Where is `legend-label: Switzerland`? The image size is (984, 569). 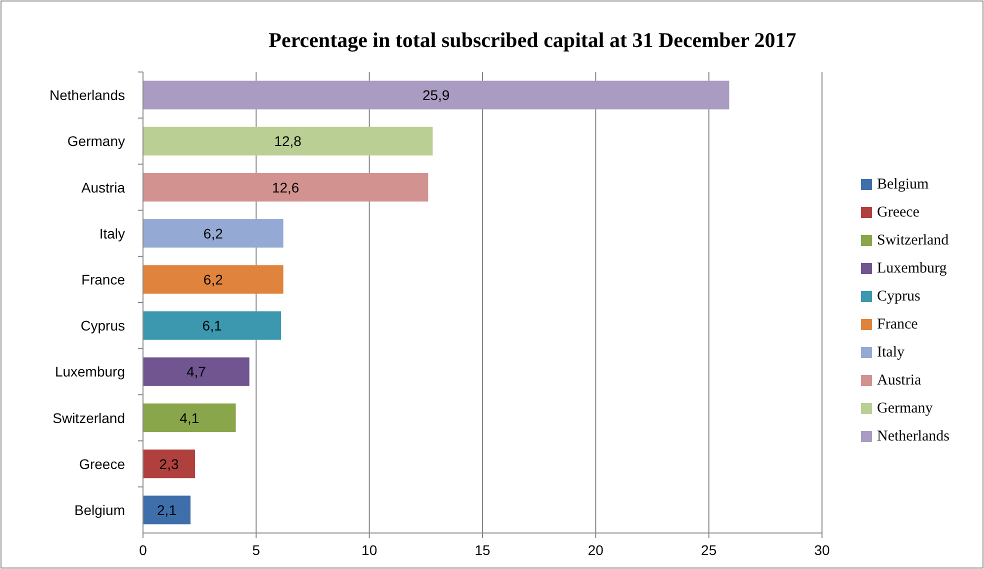 legend-label: Switzerland is located at coordinates (913, 240).